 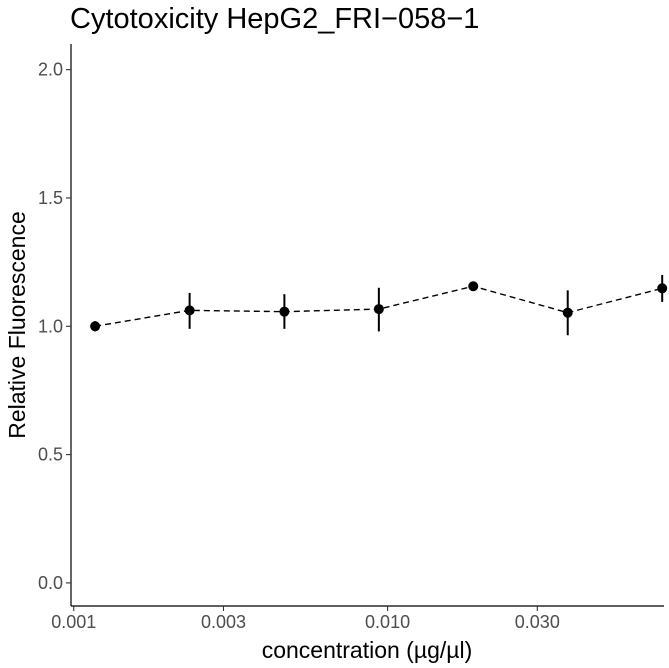 I want to click on plot-area, so click(x=379, y=305).